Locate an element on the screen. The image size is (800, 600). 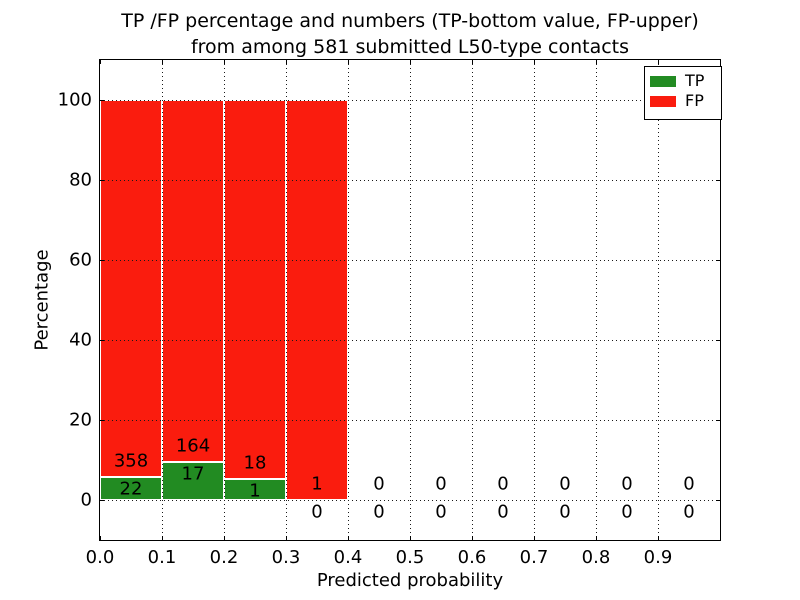
x-tick-label: 0.2 is located at coordinates (224, 557).